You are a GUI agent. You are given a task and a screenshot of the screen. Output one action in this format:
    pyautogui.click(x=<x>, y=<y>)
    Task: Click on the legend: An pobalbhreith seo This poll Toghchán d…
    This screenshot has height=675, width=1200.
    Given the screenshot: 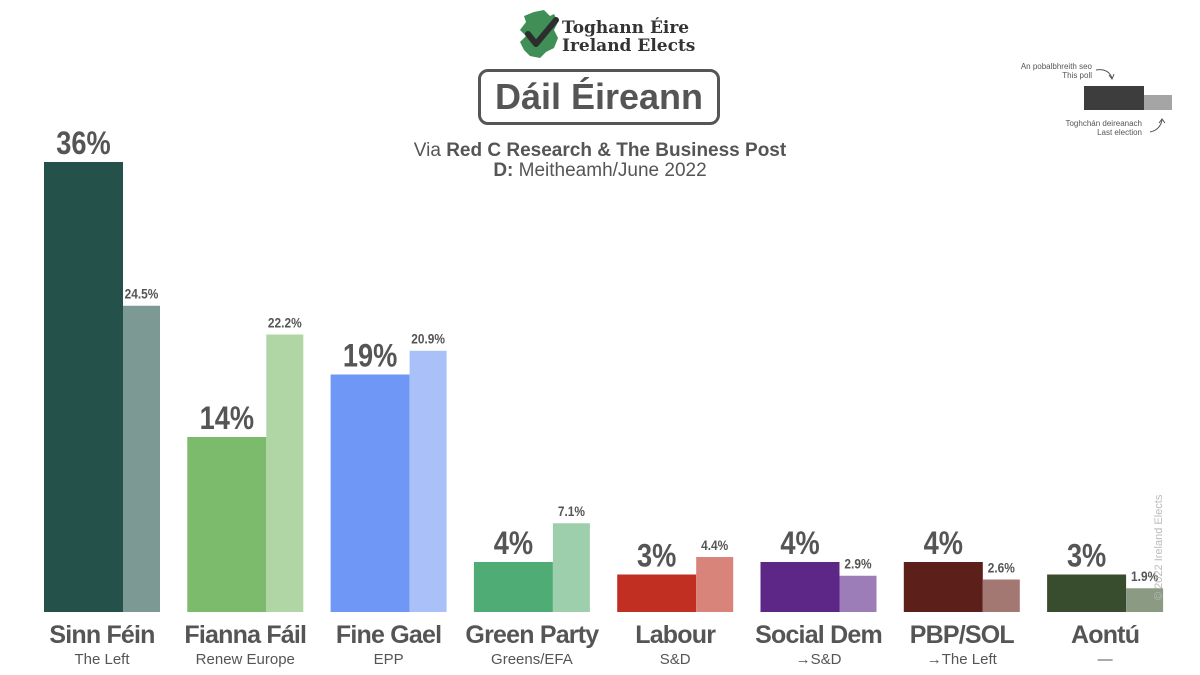 What is the action you would take?
    pyautogui.click(x=1100, y=100)
    